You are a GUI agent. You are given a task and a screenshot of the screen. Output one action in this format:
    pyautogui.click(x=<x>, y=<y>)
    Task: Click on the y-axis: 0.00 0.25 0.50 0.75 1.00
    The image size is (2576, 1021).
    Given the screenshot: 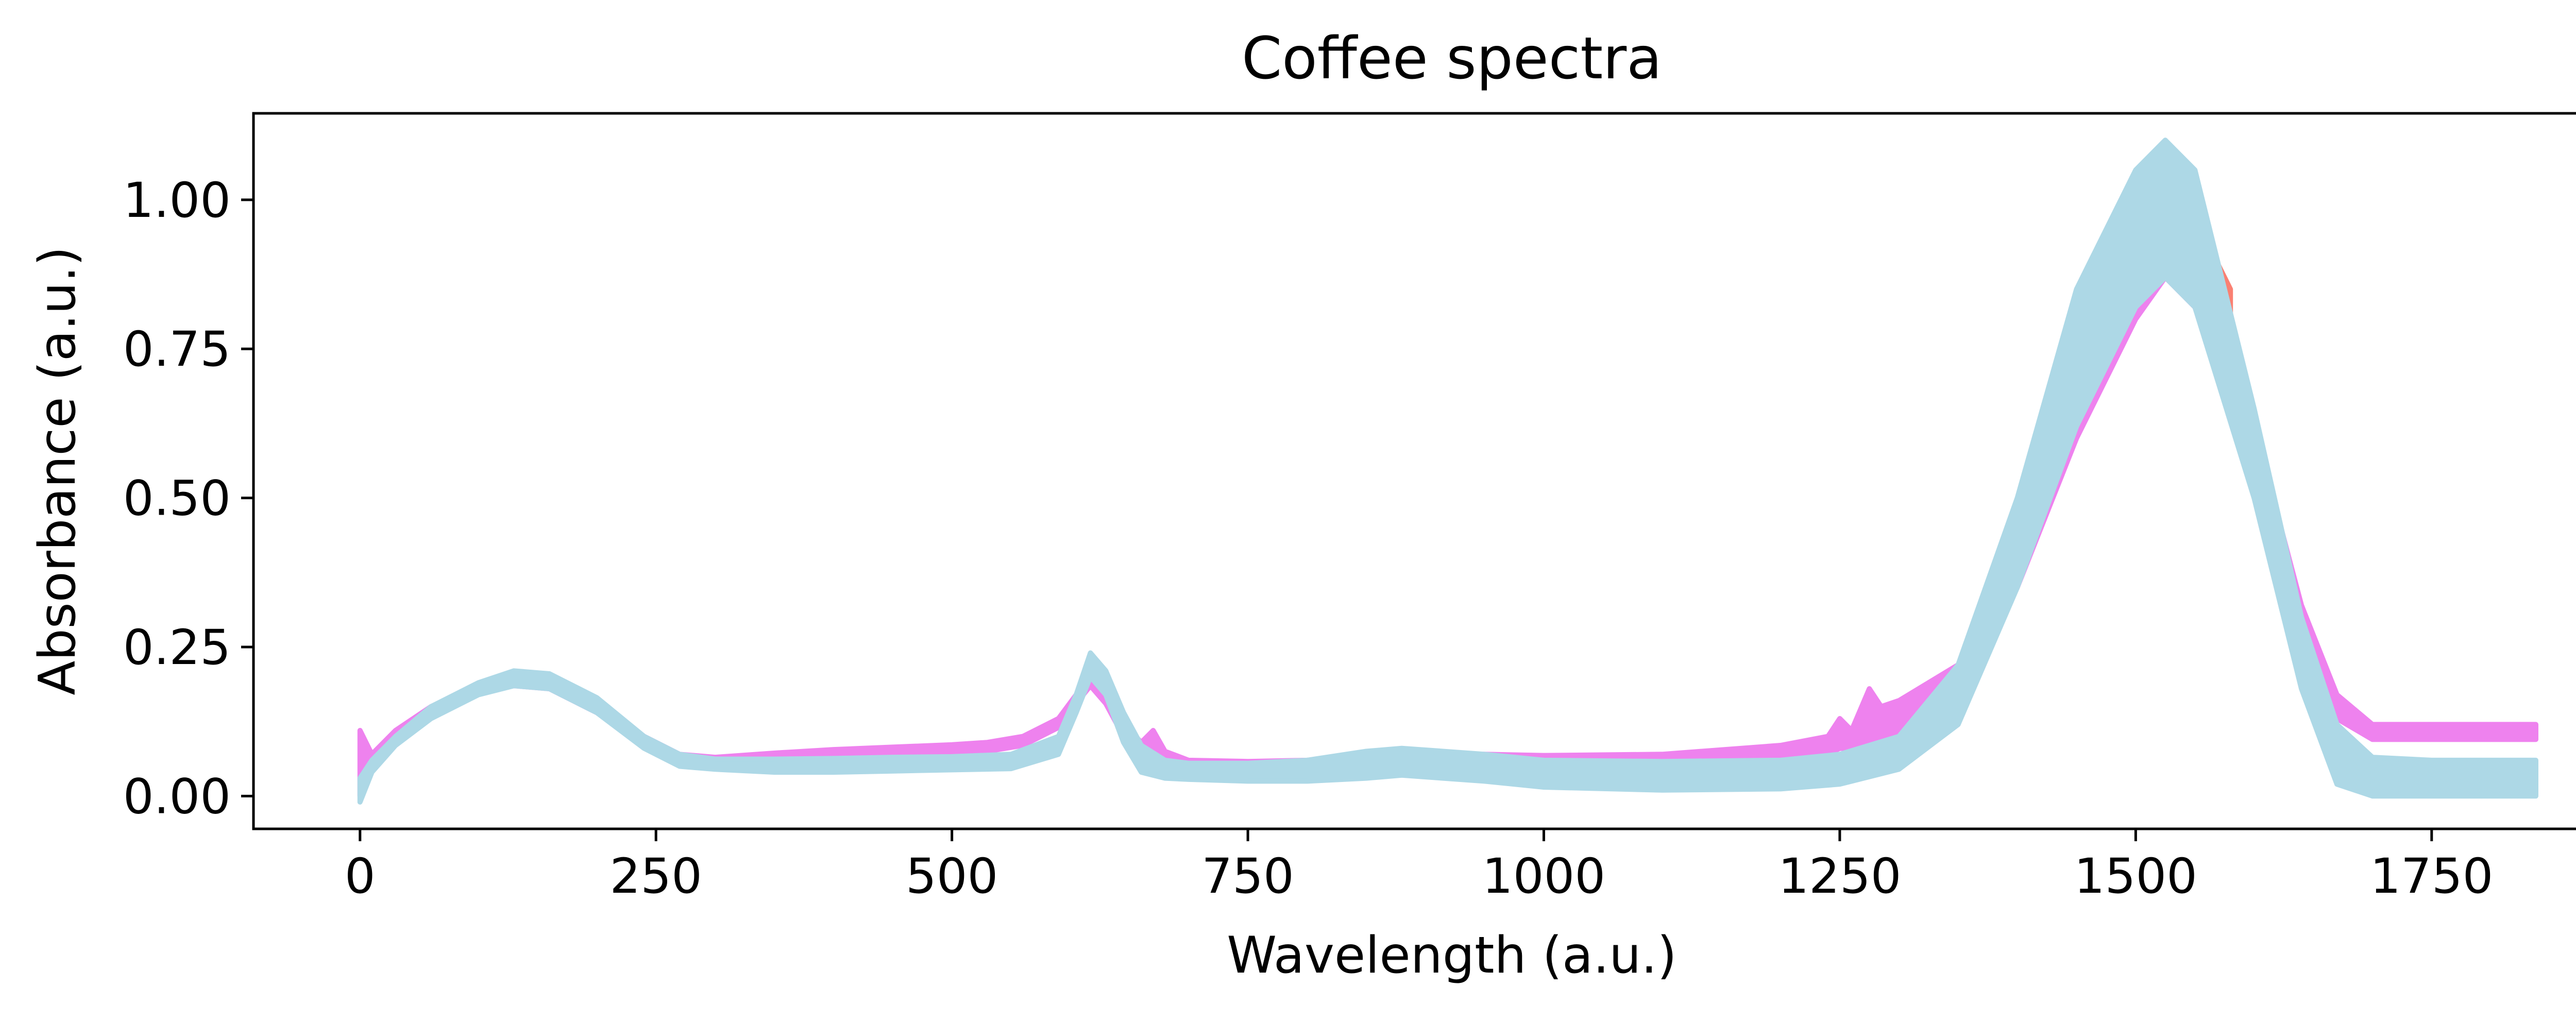 What is the action you would take?
    pyautogui.click(x=188, y=499)
    